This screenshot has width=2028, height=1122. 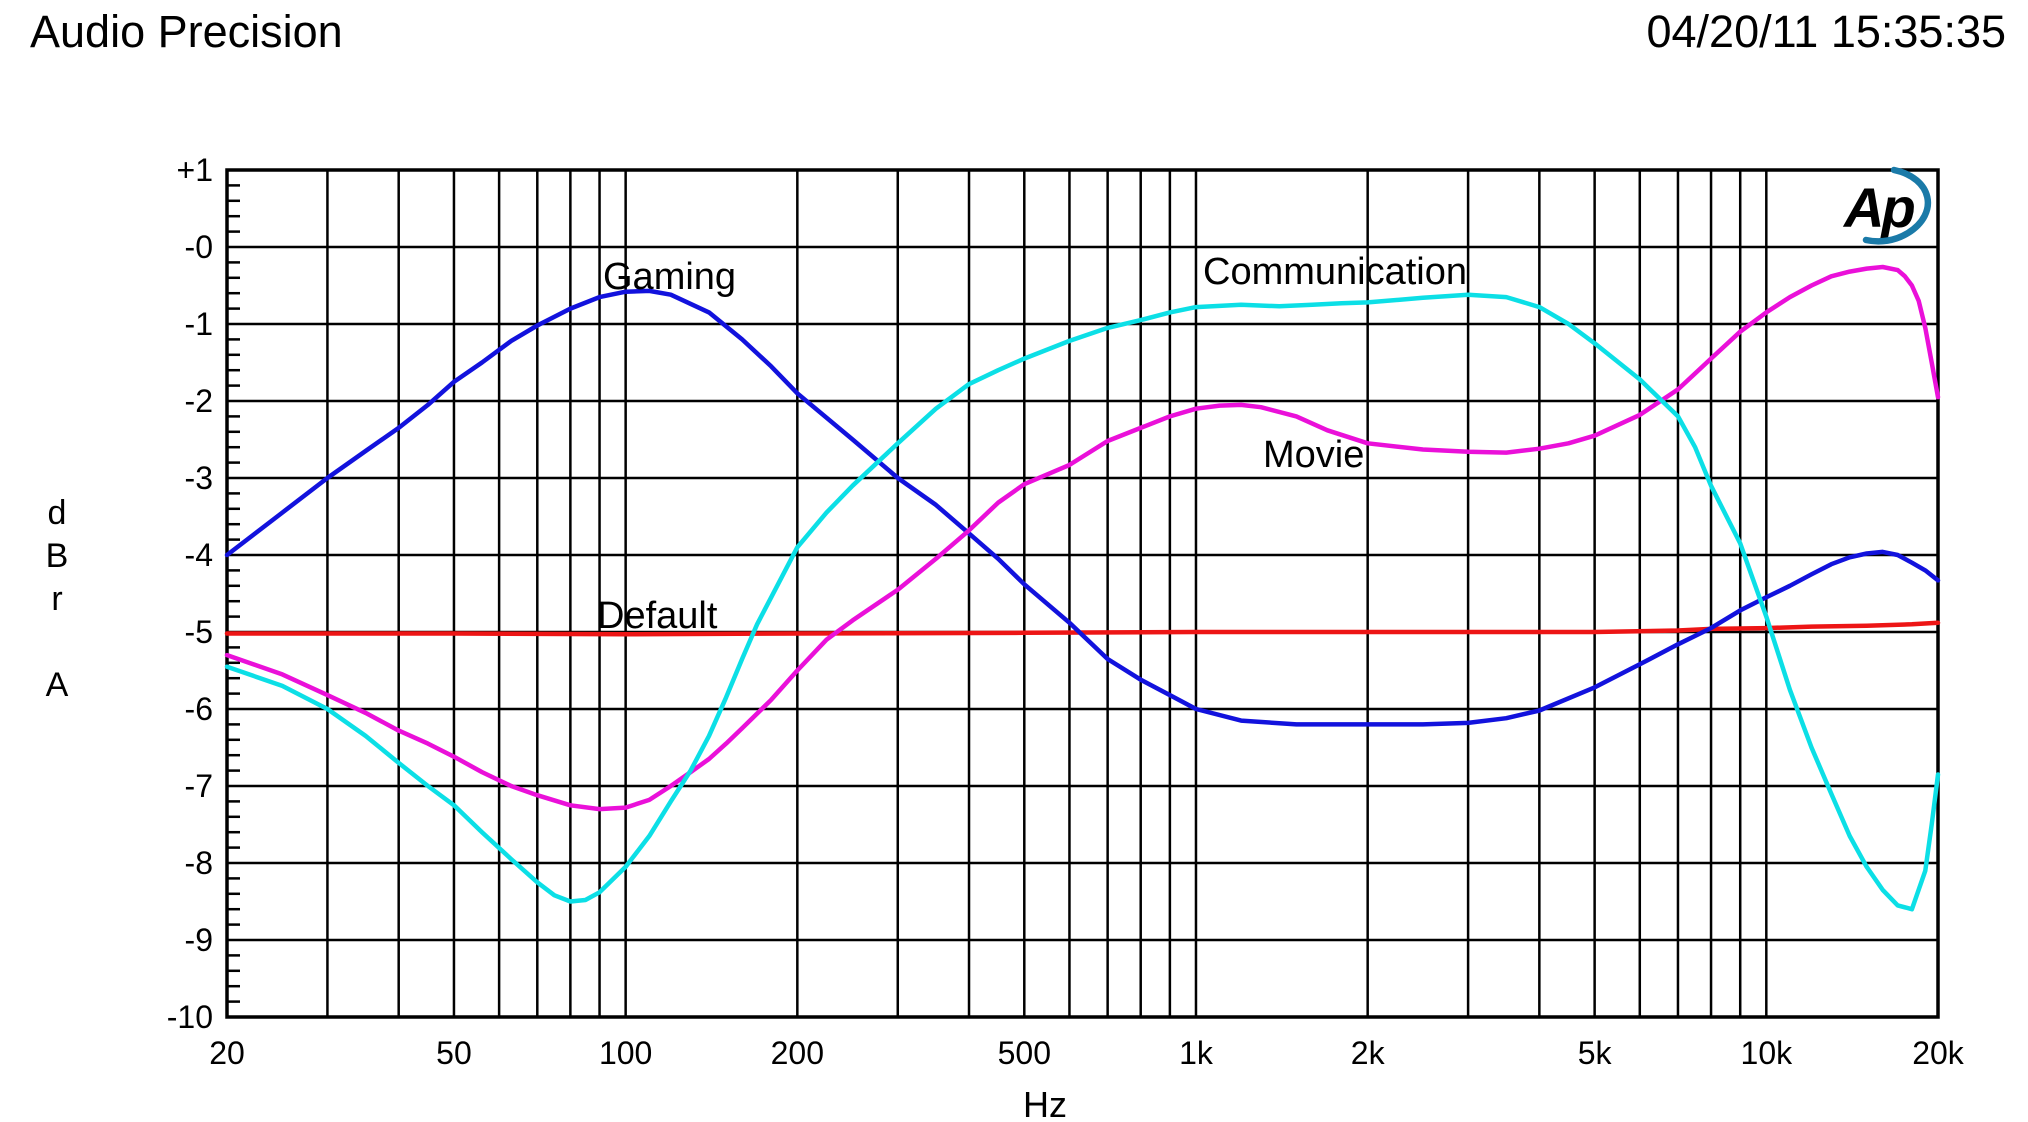 What do you see at coordinates (57, 685) in the screenshot?
I see `y-axis-unit-letter: A` at bounding box center [57, 685].